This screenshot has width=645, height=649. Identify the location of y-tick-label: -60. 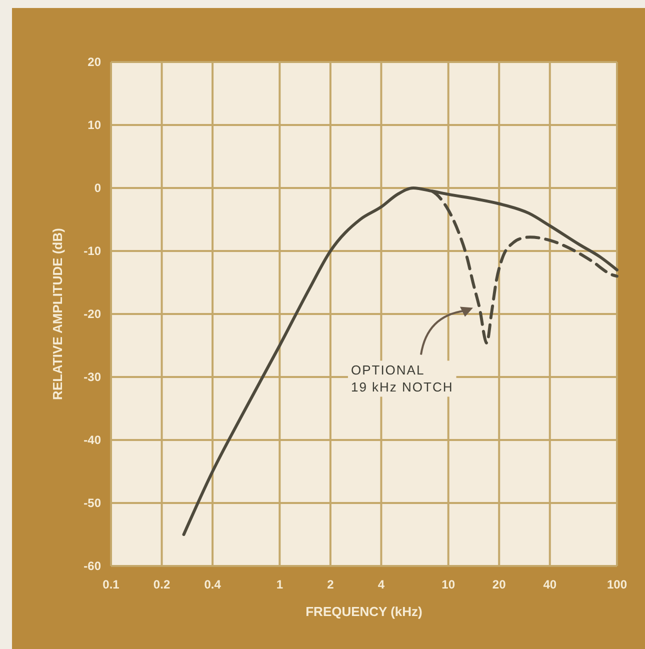
(93, 565).